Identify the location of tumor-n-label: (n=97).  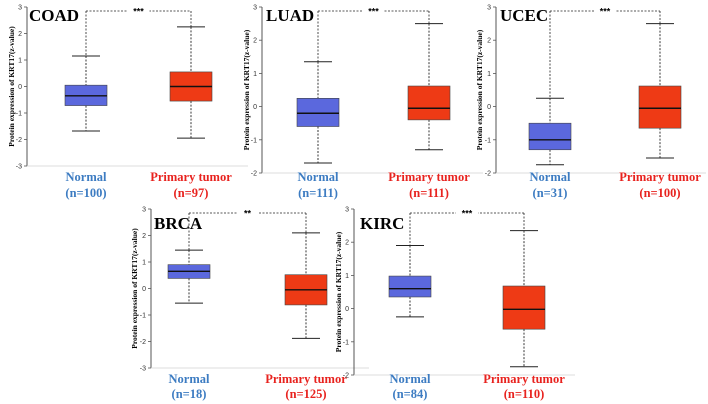
(191, 193).